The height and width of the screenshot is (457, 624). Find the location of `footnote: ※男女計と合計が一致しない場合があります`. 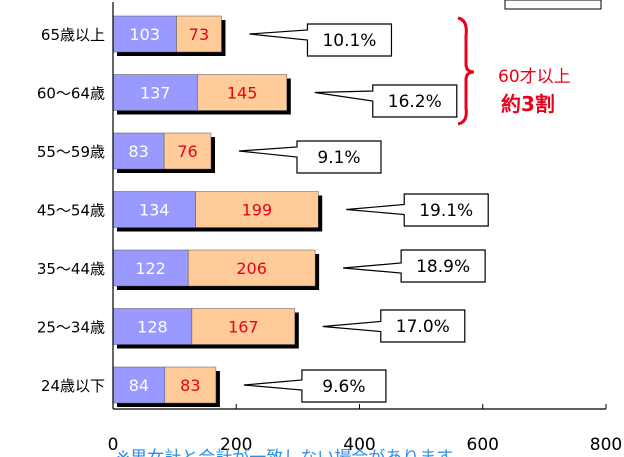

footnote: ※男女計と合計が一致しない場合があります is located at coordinates (284, 452).